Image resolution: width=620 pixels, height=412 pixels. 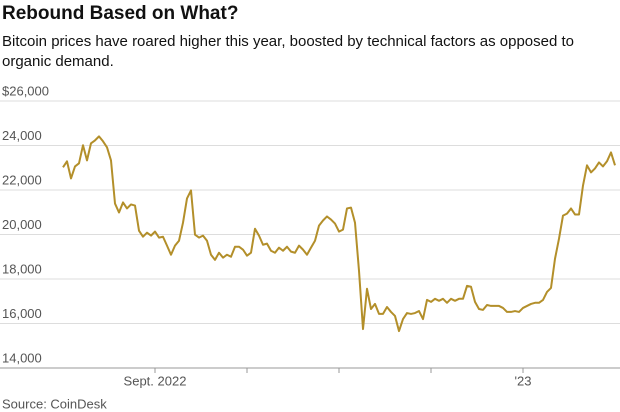 What do you see at coordinates (22, 313) in the screenshot?
I see `y-tick-label: 16,000` at bounding box center [22, 313].